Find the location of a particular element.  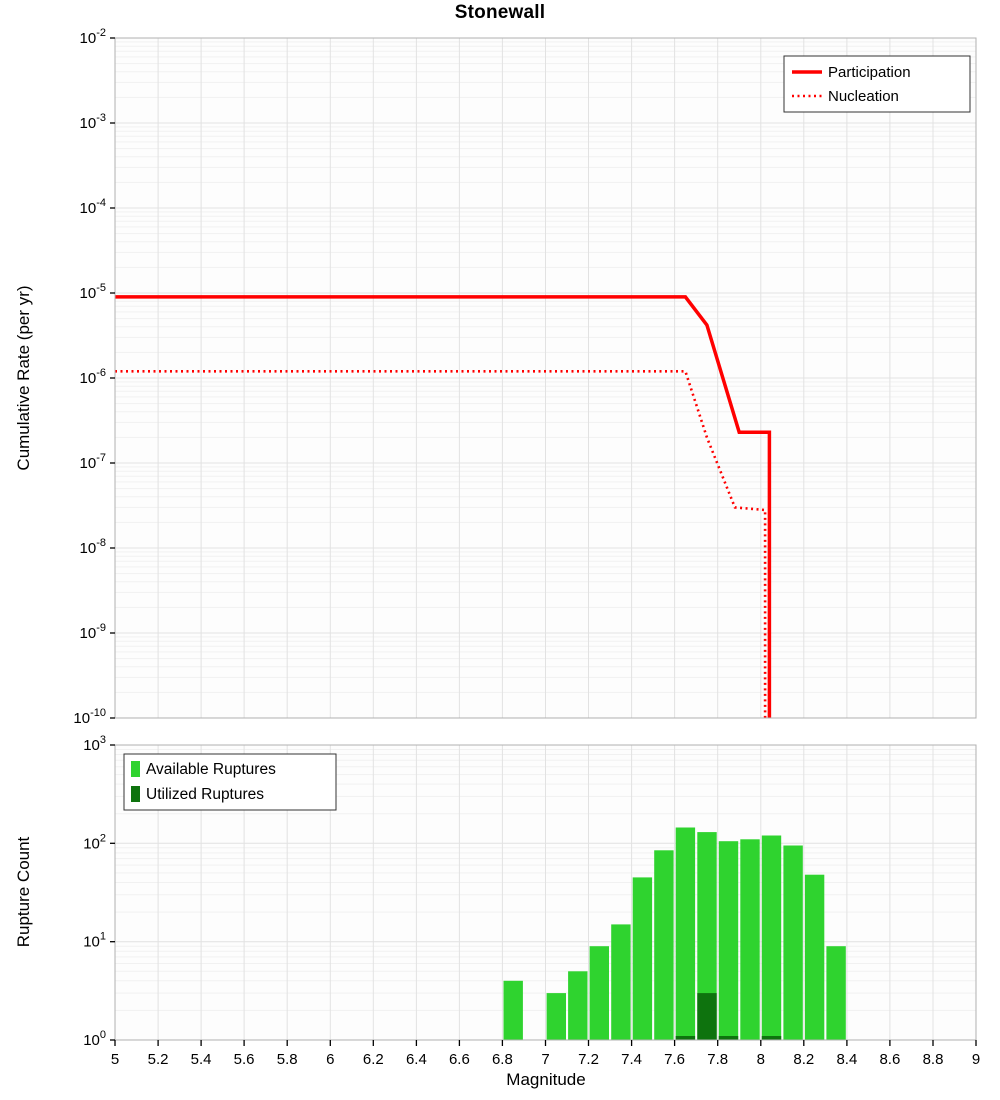

y-tick-label: 10⁻⁵ is located at coordinates (93, 292).